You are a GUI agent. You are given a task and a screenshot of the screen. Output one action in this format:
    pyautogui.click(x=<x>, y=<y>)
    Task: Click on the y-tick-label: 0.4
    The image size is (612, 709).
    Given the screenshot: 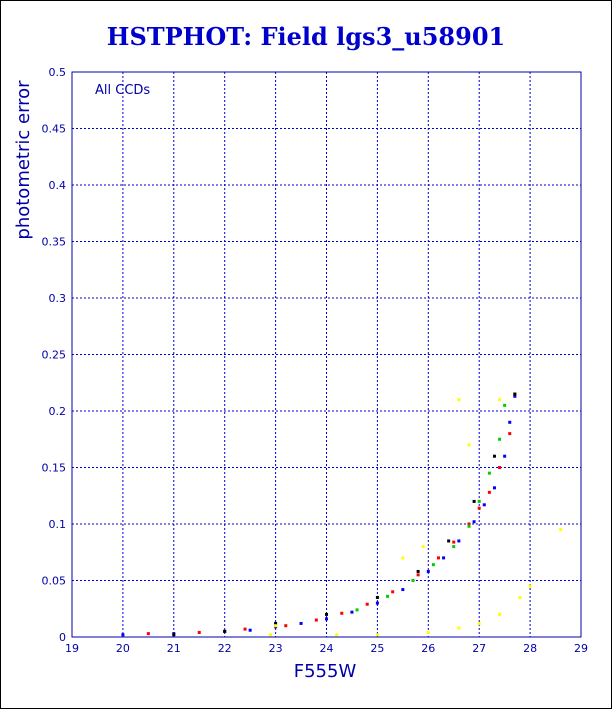 What is the action you would take?
    pyautogui.click(x=58, y=185)
    